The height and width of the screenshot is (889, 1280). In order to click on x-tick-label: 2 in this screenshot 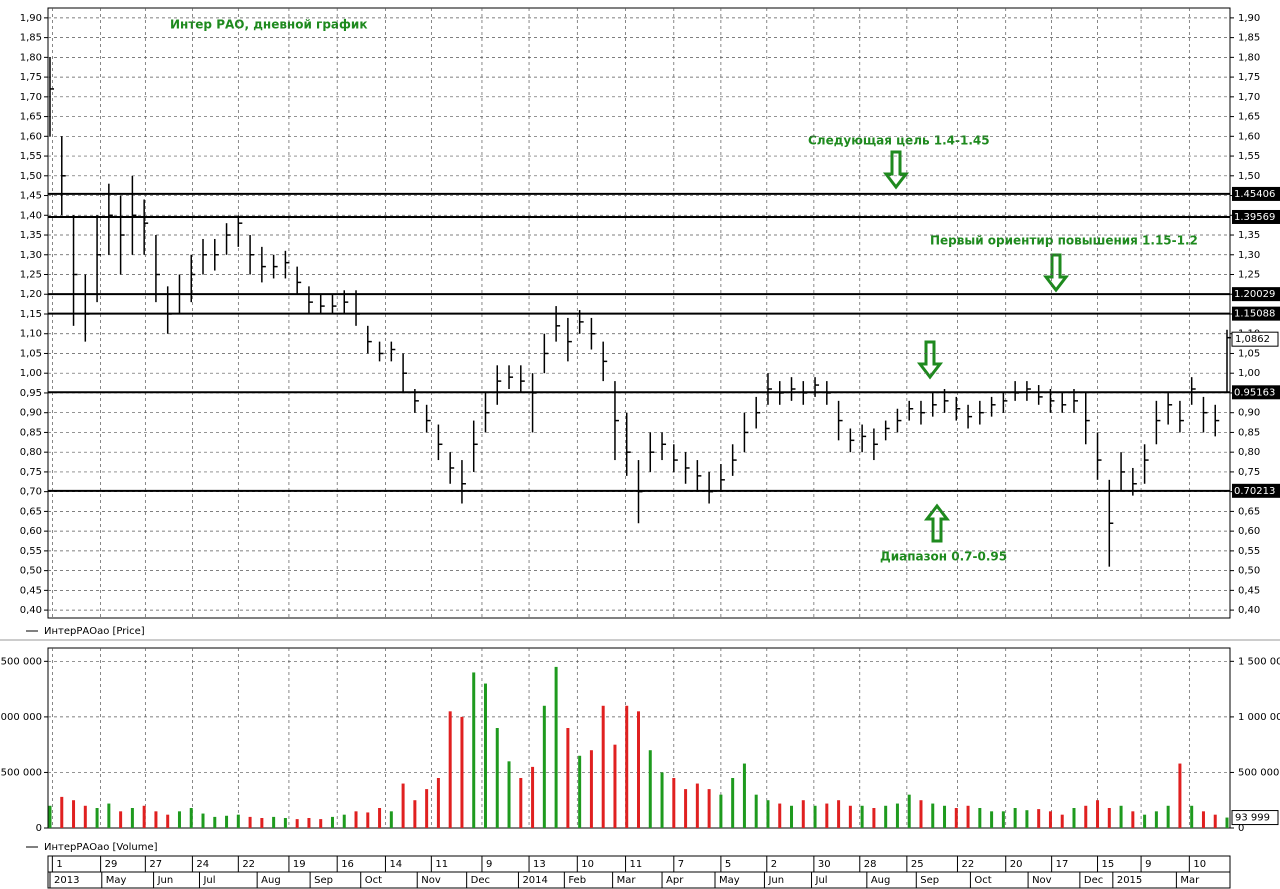, I will do `click(774, 864)`.